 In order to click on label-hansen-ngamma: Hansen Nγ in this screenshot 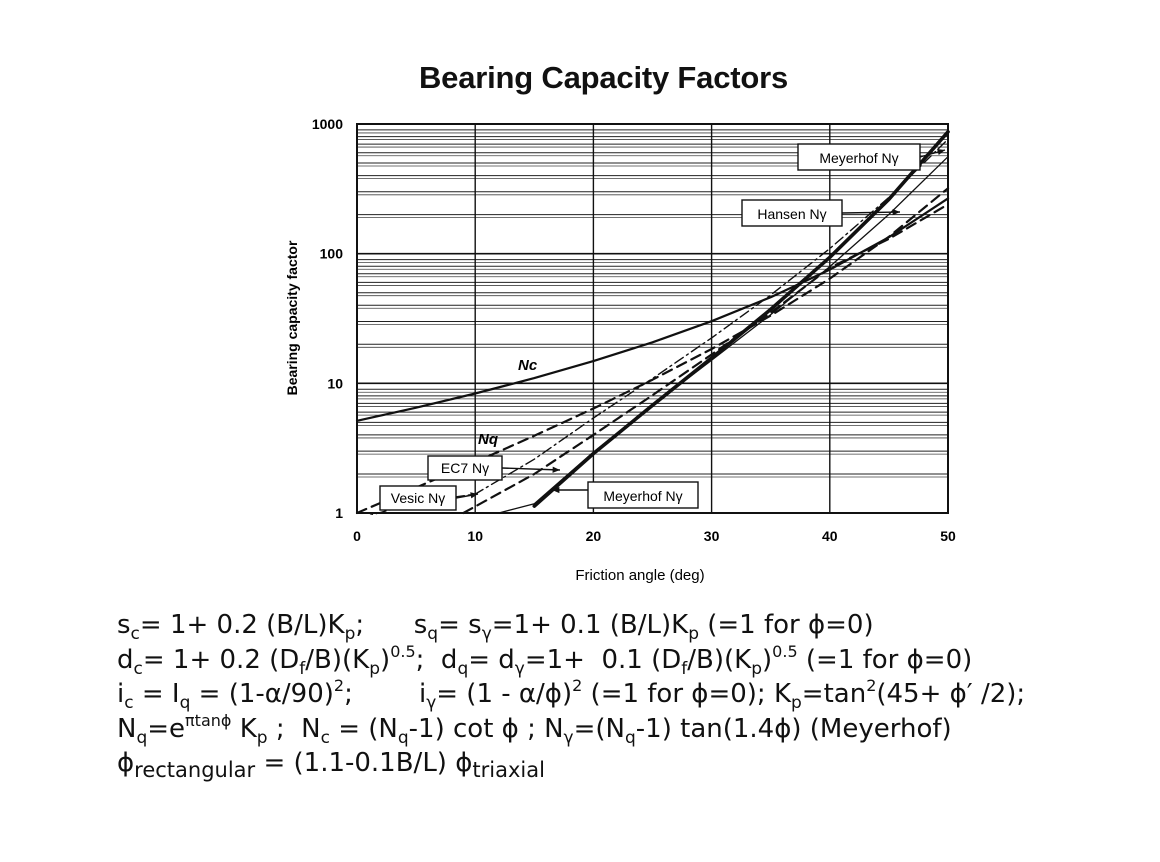, I will do `click(821, 213)`.